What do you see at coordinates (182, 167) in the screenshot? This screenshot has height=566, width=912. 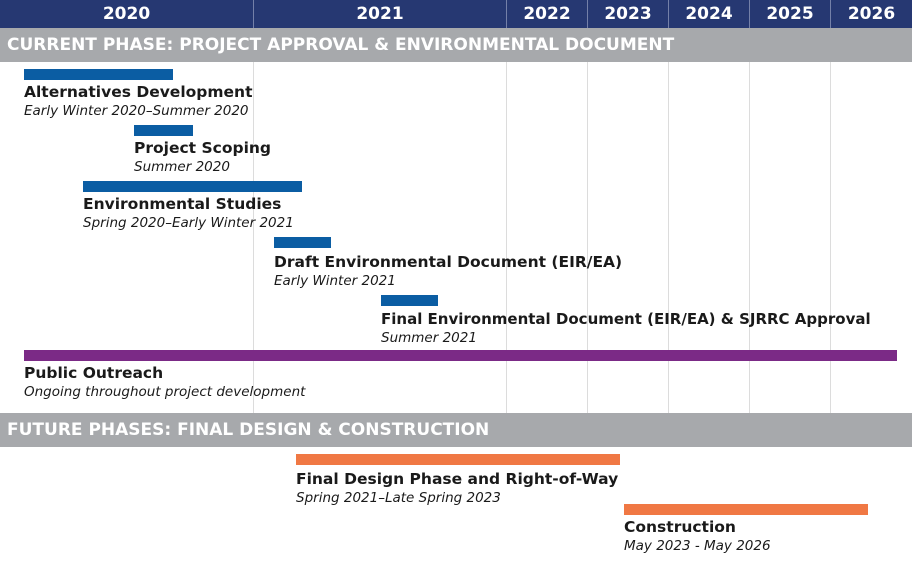 I see `task-dates-scoping: Summer 2020` at bounding box center [182, 167].